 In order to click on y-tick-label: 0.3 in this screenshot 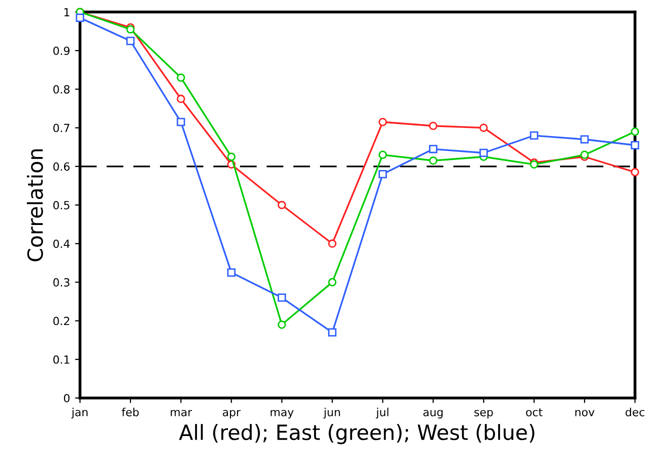, I will do `click(61, 282)`.